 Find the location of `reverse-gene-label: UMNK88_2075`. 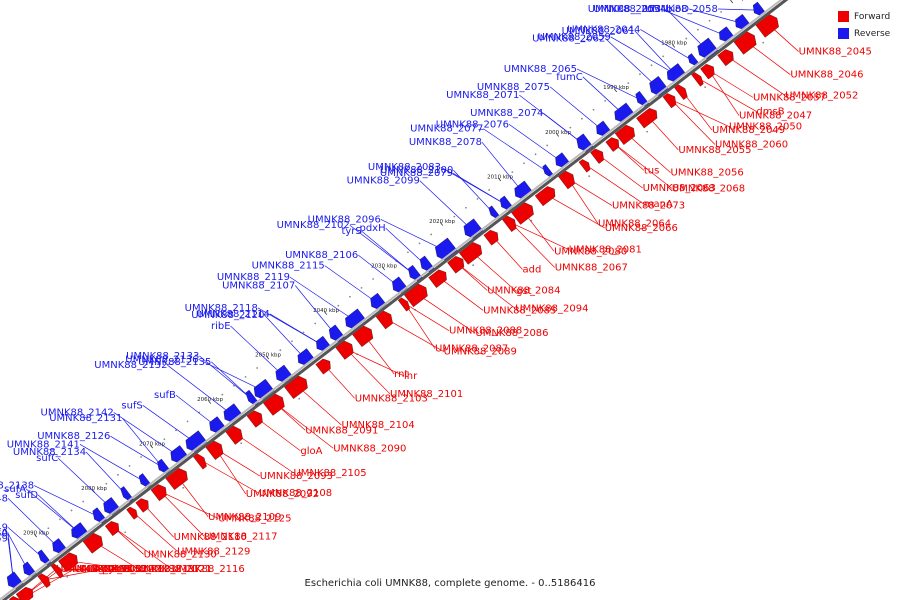

reverse-gene-label: UMNK88_2075 is located at coordinates (513, 87).